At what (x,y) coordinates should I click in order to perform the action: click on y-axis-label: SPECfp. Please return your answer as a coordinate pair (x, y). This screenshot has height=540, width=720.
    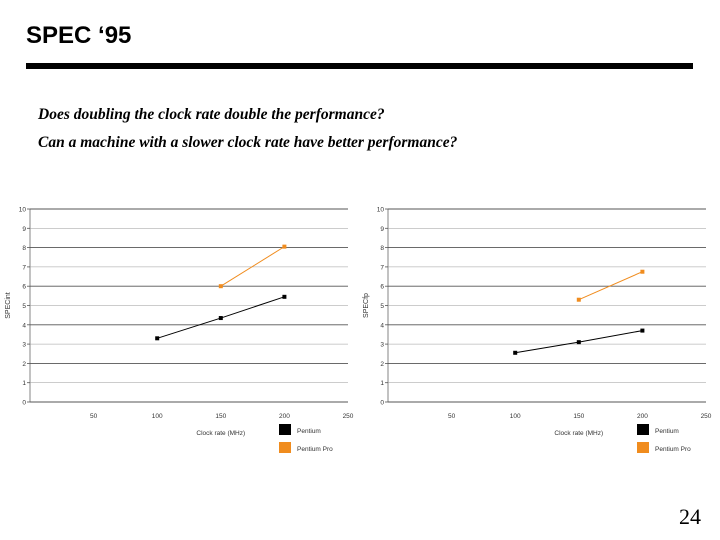
    Looking at the image, I should click on (366, 305).